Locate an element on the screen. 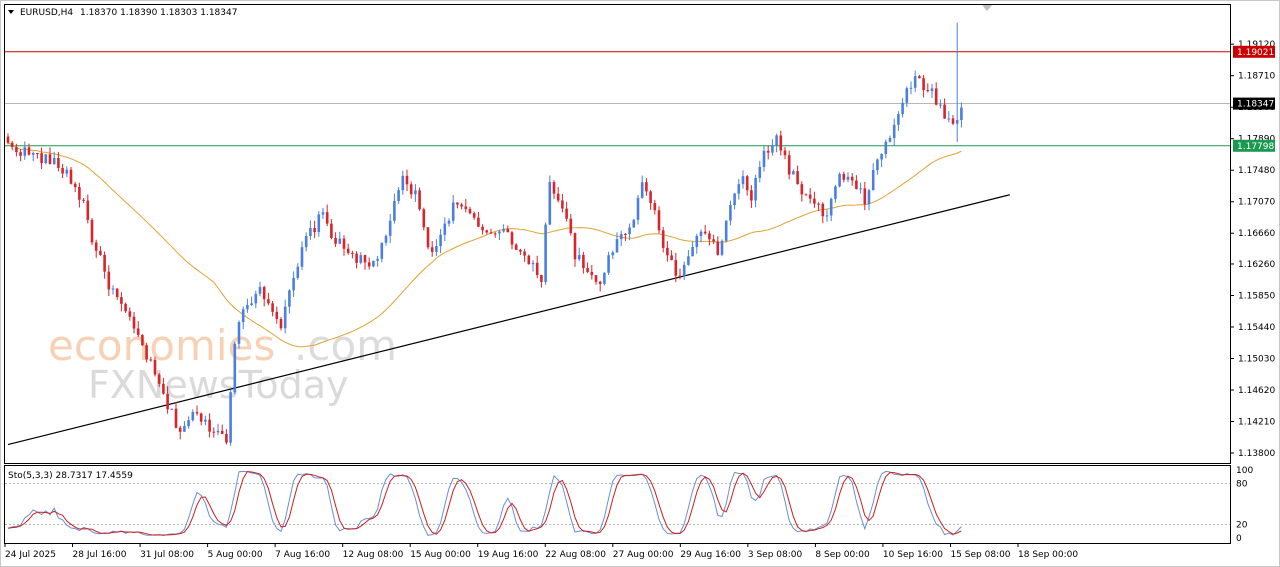  price-tick-label: 1.15850 is located at coordinates (1256, 296).